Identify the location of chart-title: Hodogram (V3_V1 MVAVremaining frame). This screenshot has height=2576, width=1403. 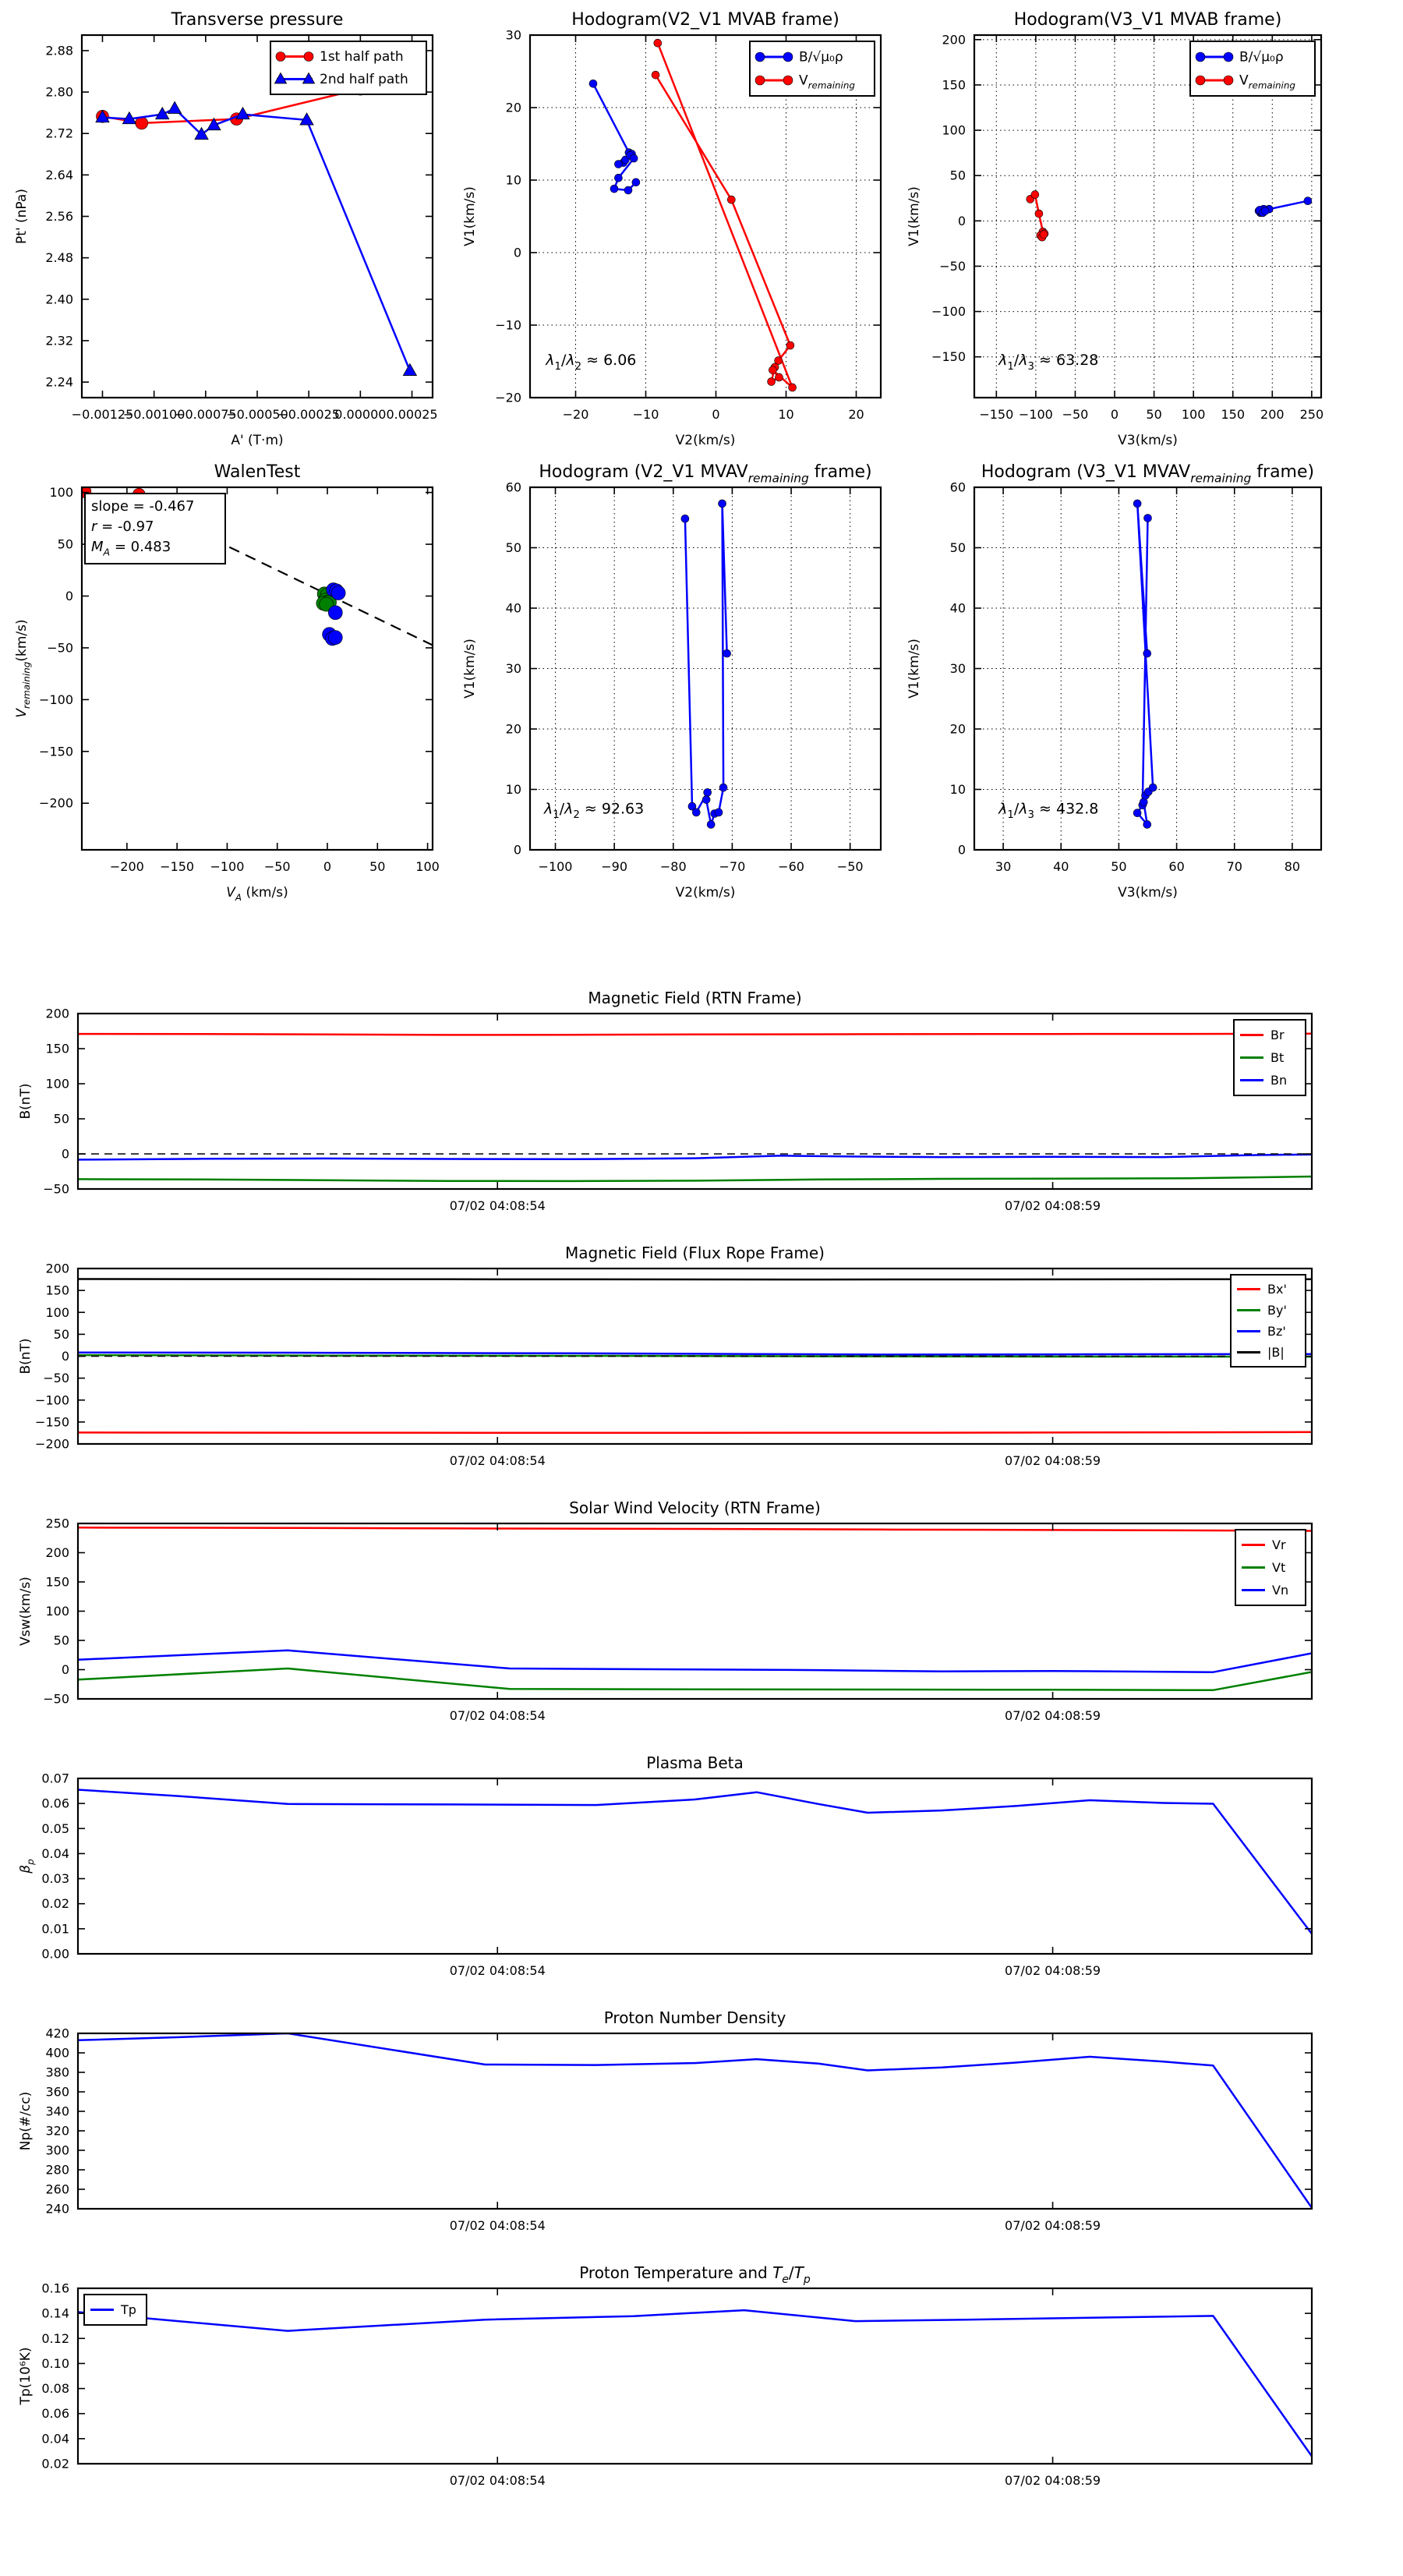
(1147, 474).